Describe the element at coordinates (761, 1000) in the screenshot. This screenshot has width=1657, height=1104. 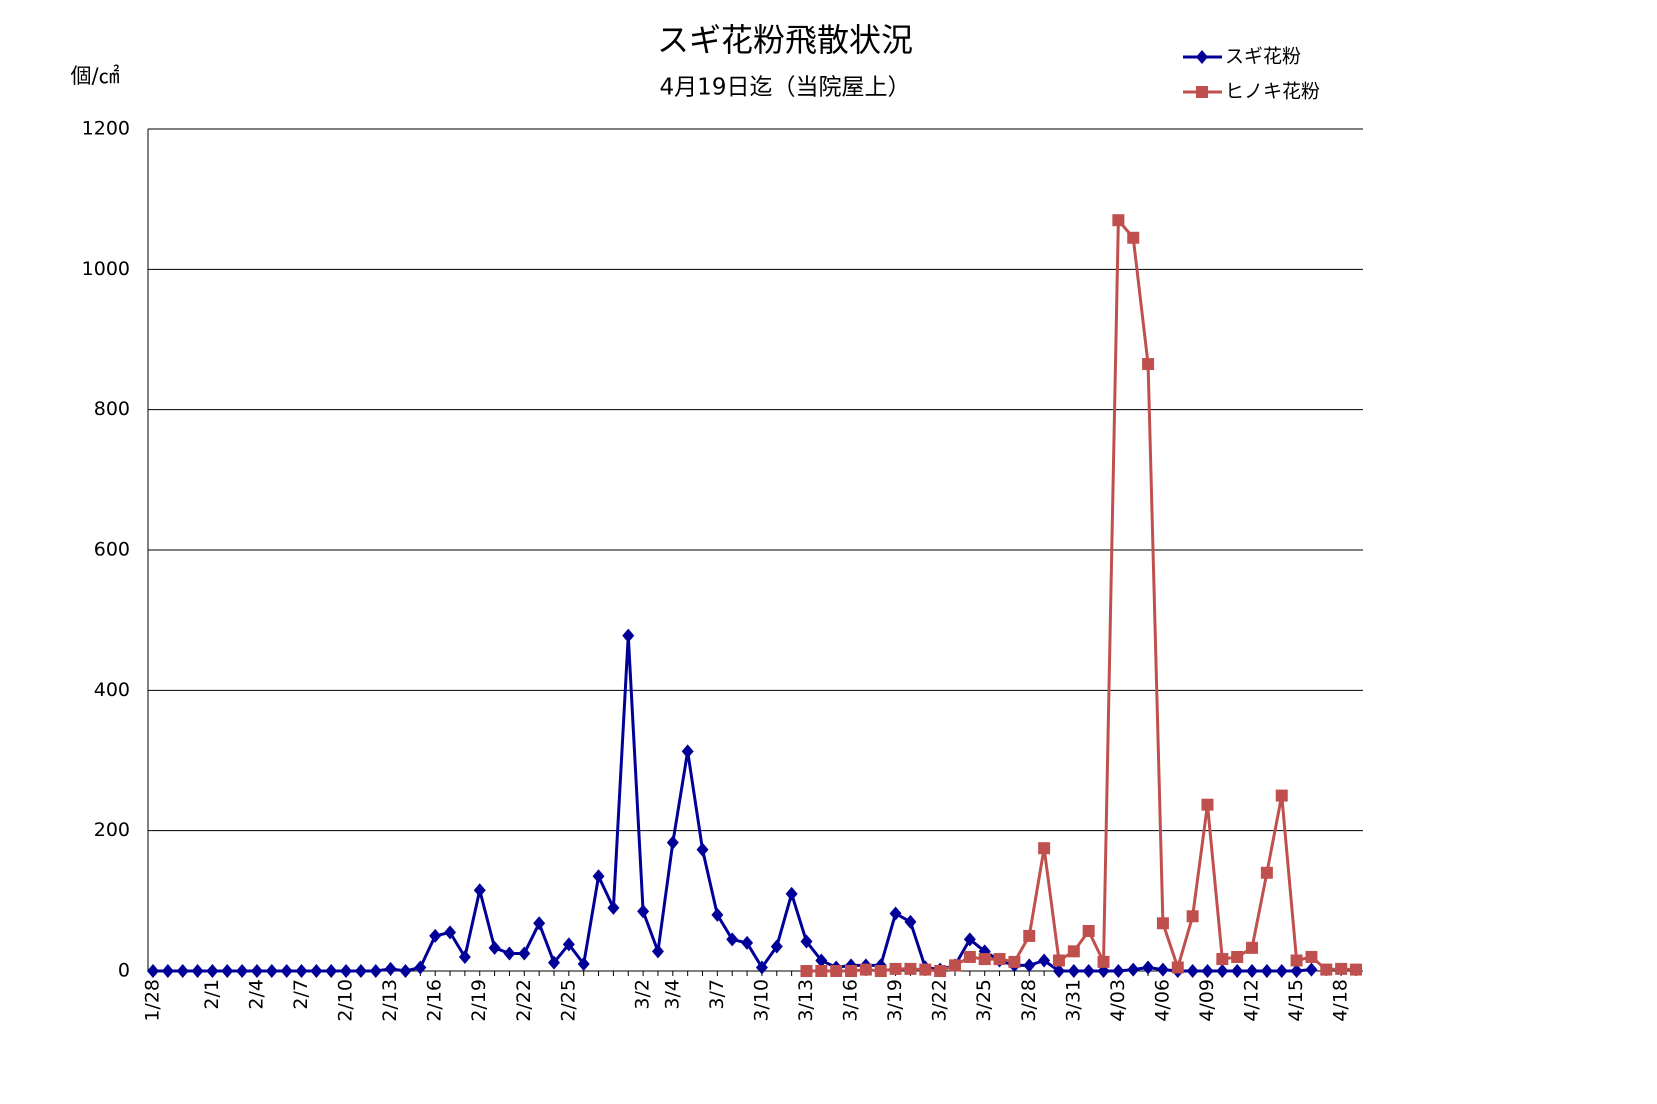
I see `x-tick-label: 3/10` at that location.